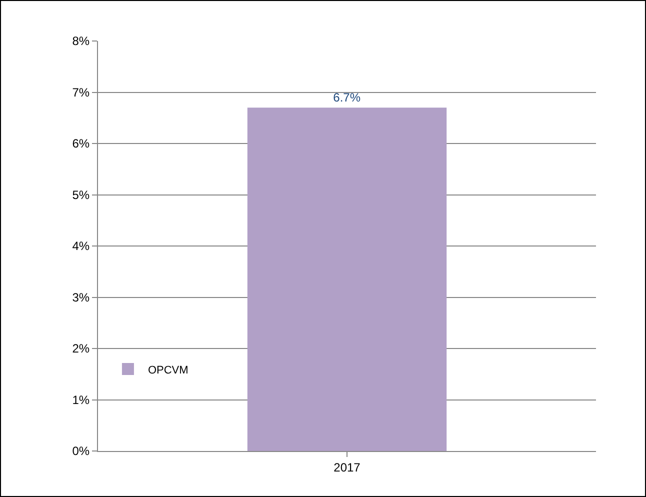  What do you see at coordinates (81, 92) in the screenshot?
I see `y-tick-label: 7%` at bounding box center [81, 92].